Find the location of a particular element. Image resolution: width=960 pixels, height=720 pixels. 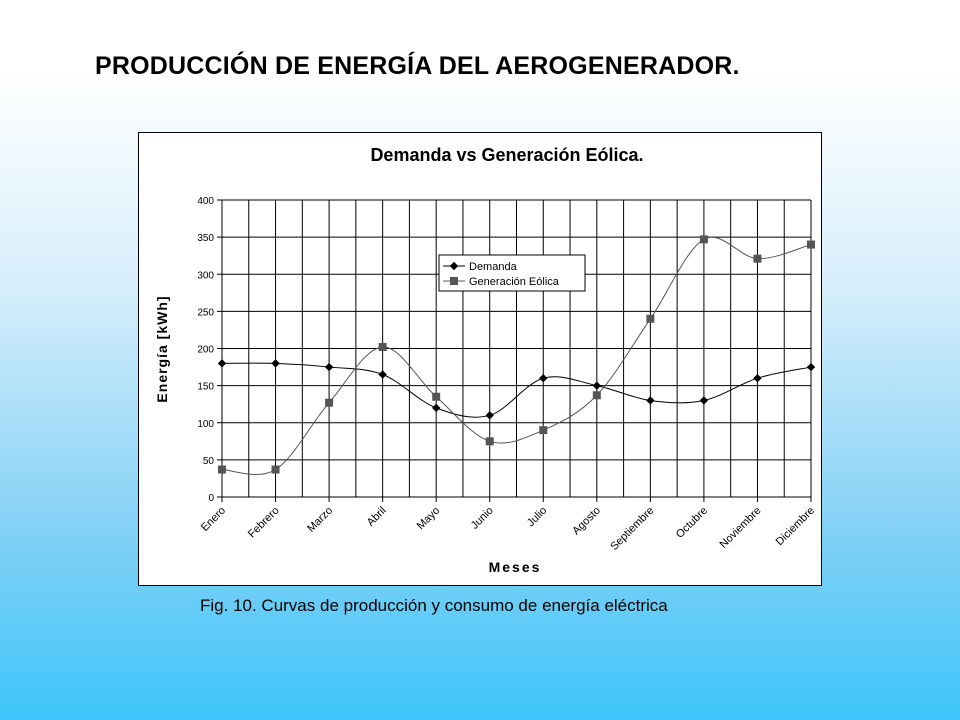

y-axis-ticks: 0 50 100 150 200 250 300 350 400 is located at coordinates (209, 350).